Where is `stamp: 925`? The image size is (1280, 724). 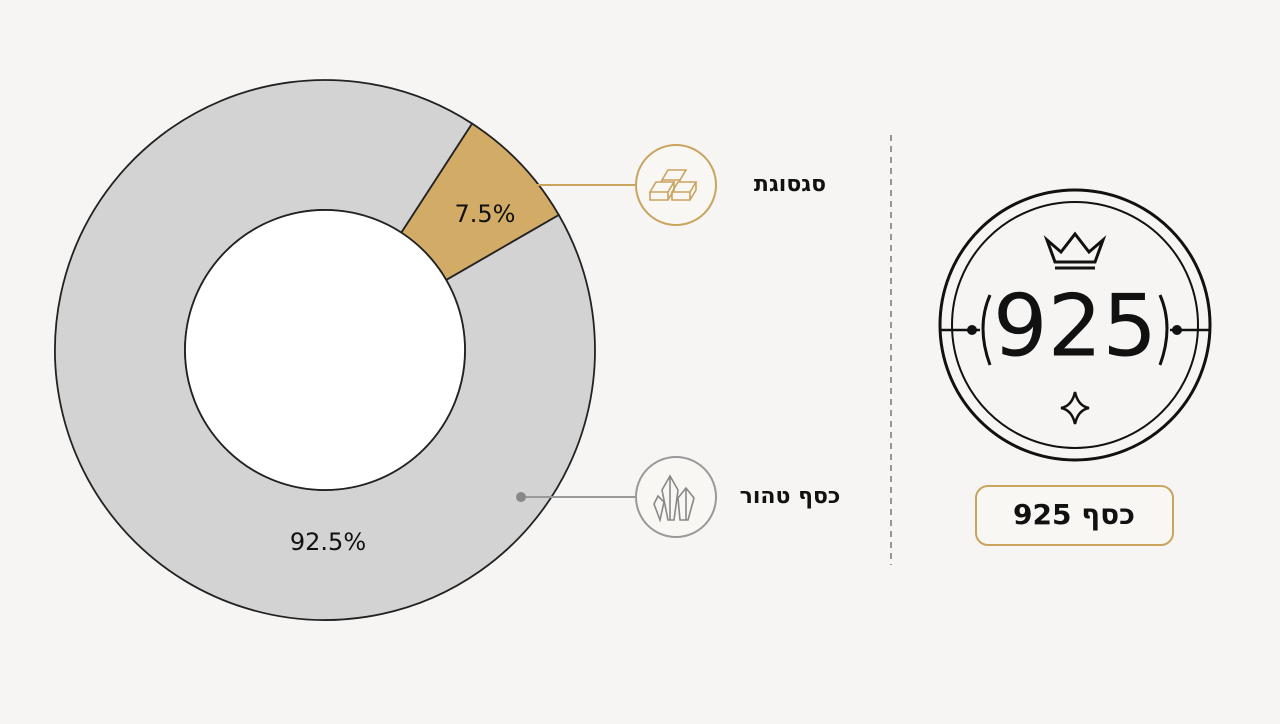 stamp: 925 is located at coordinates (1075, 325).